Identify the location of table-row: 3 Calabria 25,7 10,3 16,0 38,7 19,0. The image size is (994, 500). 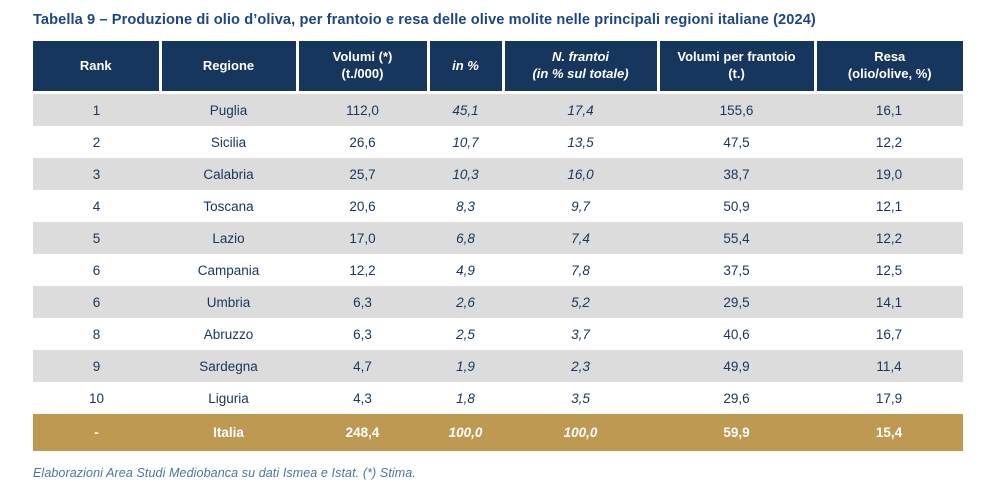
(498, 174).